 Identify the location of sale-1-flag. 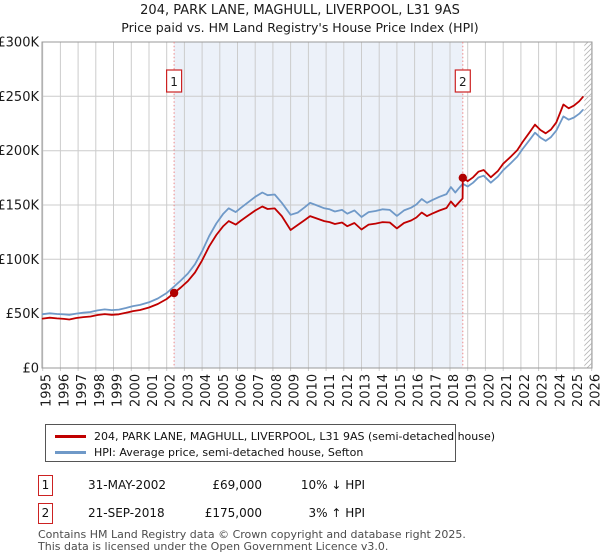
(174, 81).